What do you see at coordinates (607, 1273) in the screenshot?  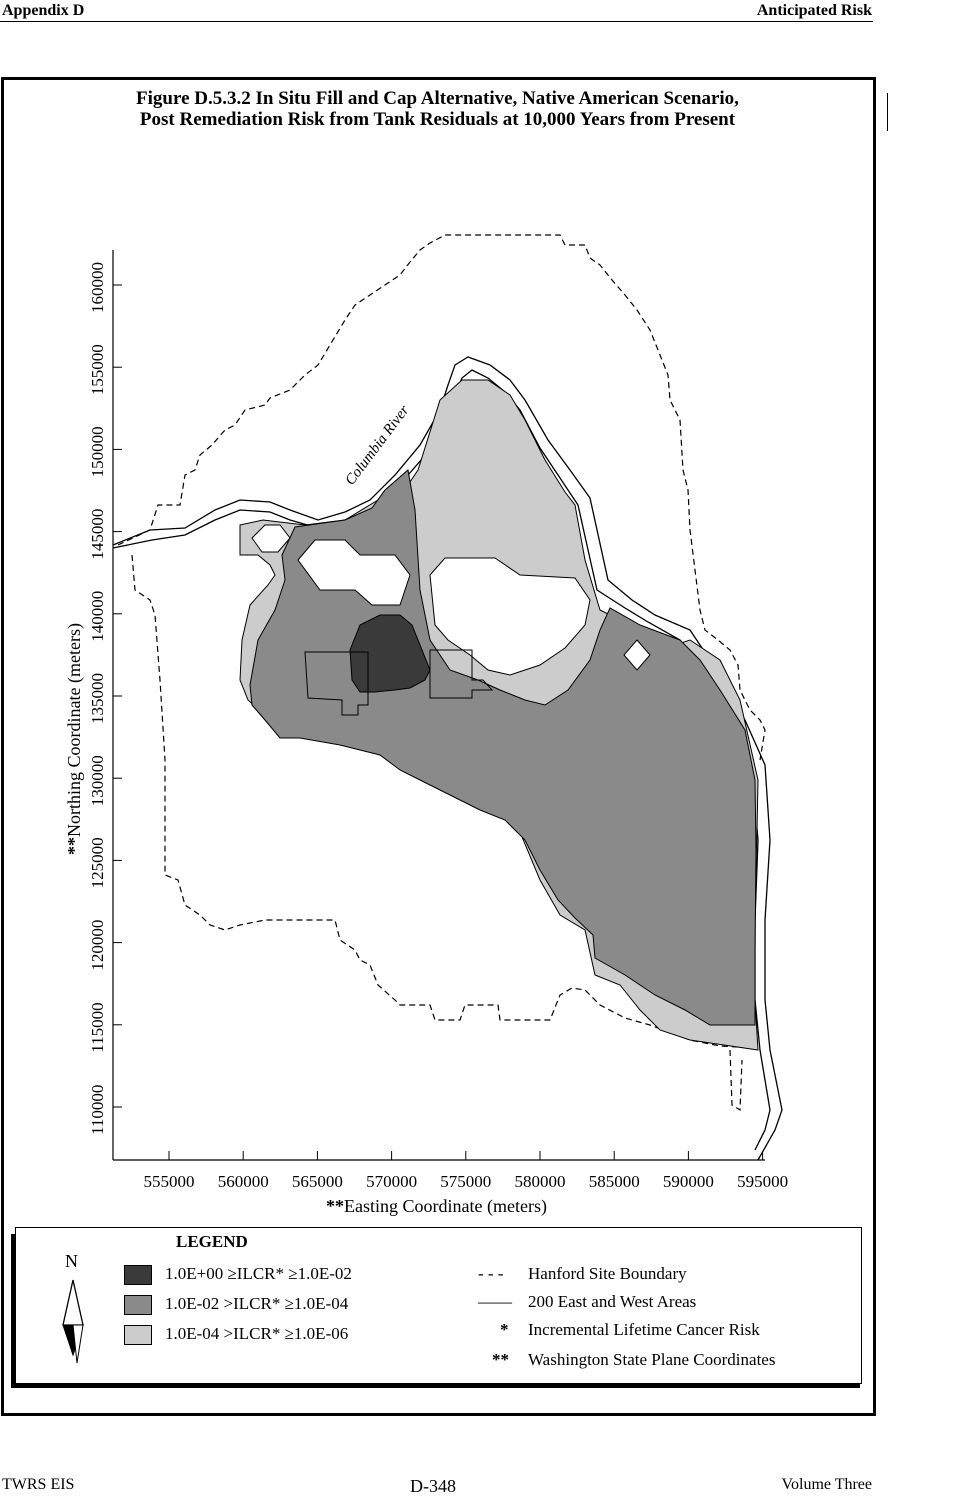 I see `legend-key-boundary: Hanford Site Boundary` at bounding box center [607, 1273].